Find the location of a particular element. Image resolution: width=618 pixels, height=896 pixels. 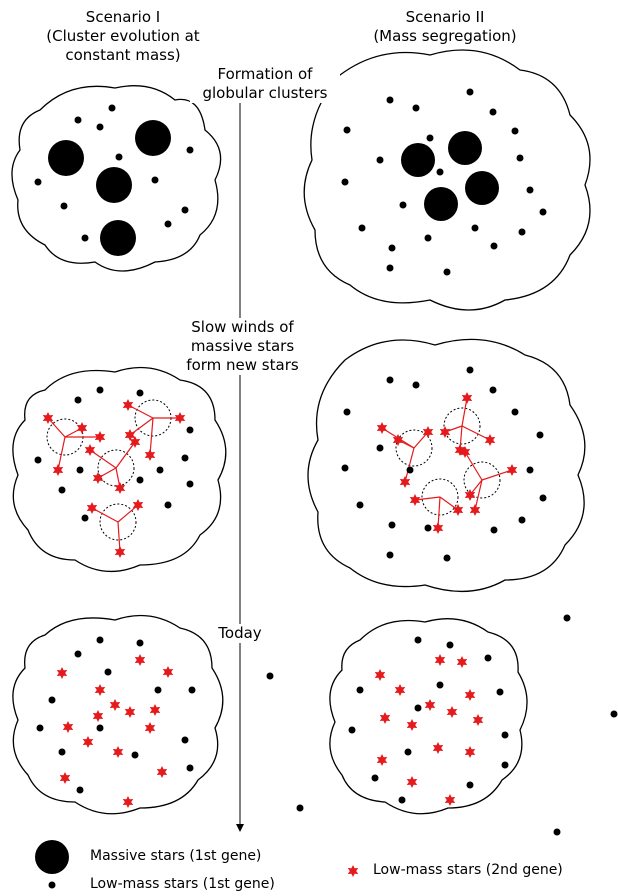

stage-winds-line1: Slow winds of is located at coordinates (242, 327).